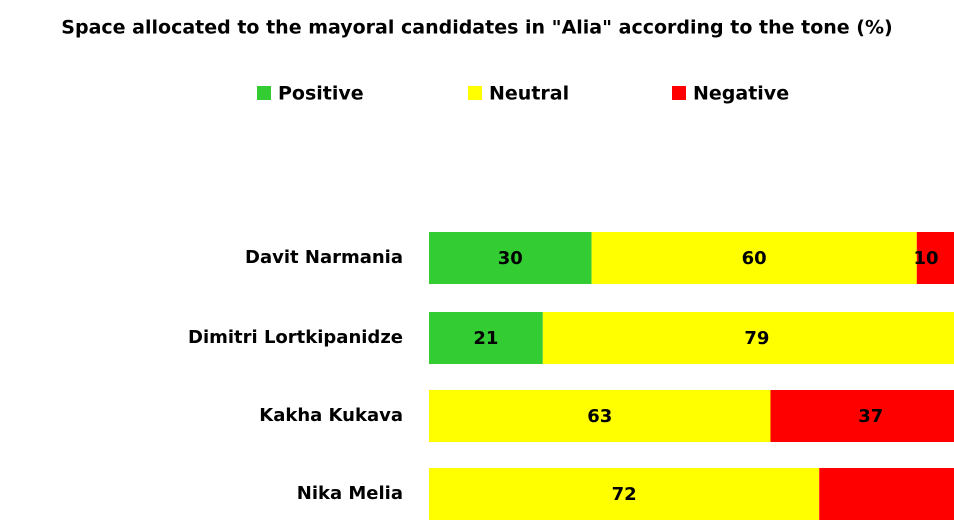 The image size is (954, 520). Describe the element at coordinates (925, 258) in the screenshot. I see `data-label: 10` at that location.